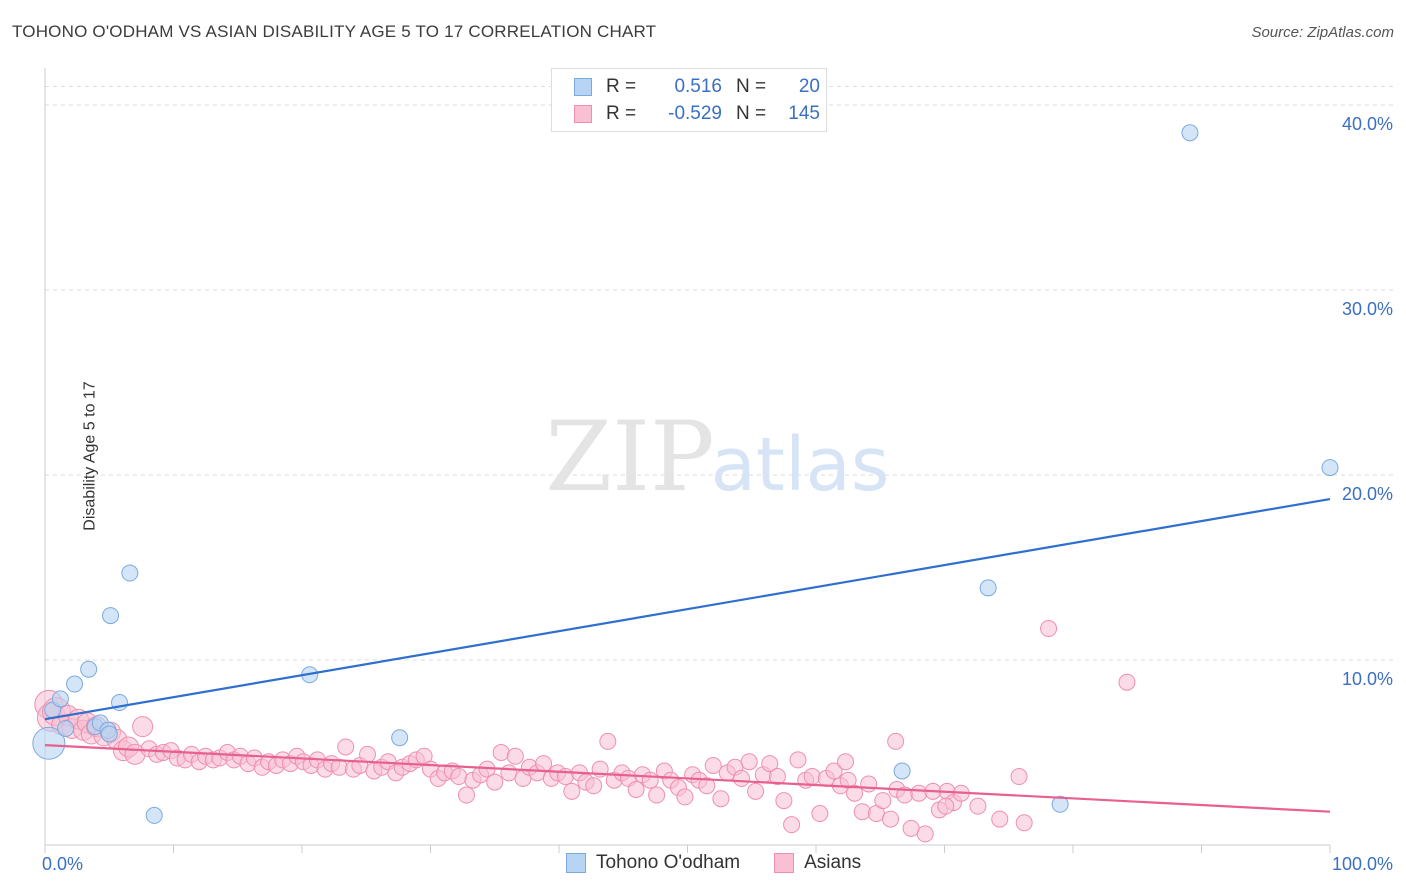  Describe the element at coordinates (800, 465) in the screenshot. I see `watermark-atlas: atlas` at that location.